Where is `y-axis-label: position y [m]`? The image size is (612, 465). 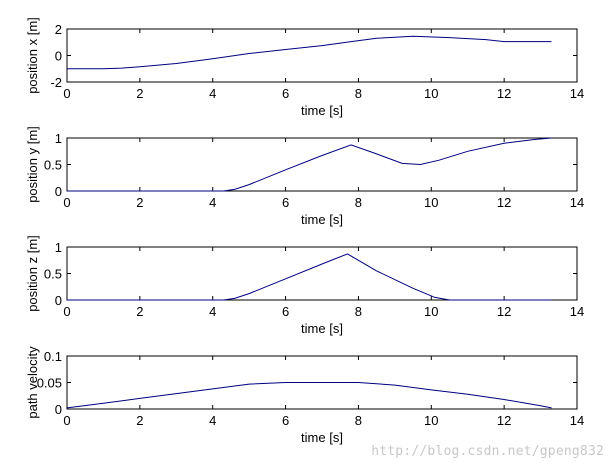
y-axis-label: position y [m] is located at coordinates (32, 164).